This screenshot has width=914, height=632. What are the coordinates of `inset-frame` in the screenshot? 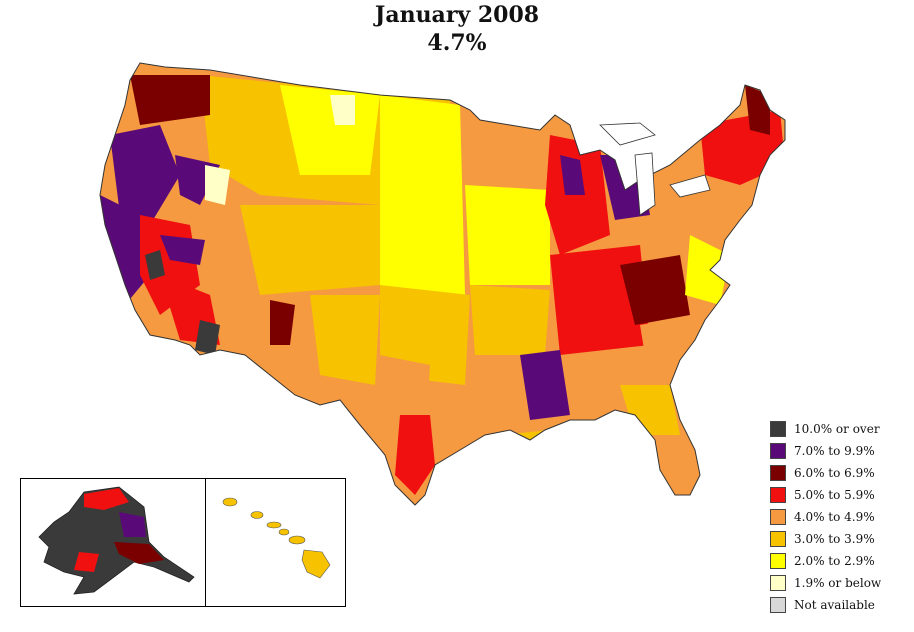 It's located at (183, 542).